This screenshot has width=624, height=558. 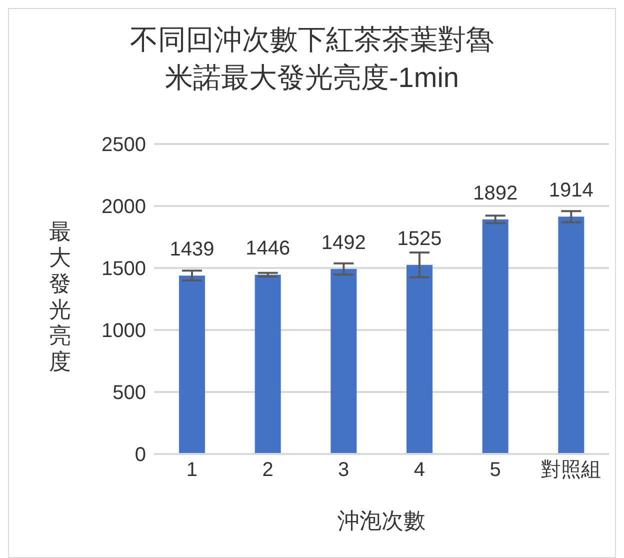 What do you see at coordinates (381, 521) in the screenshot?
I see `x-axis-title: 沖泡次數` at bounding box center [381, 521].